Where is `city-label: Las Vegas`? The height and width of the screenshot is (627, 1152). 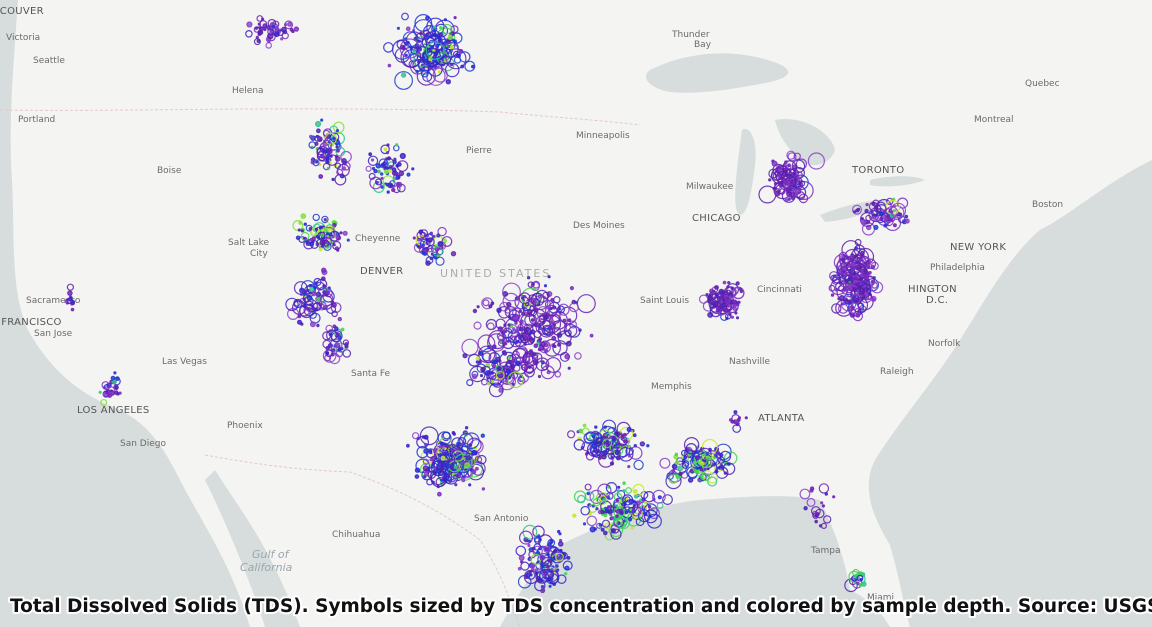
city-label: Las Vegas is located at coordinates (184, 362).